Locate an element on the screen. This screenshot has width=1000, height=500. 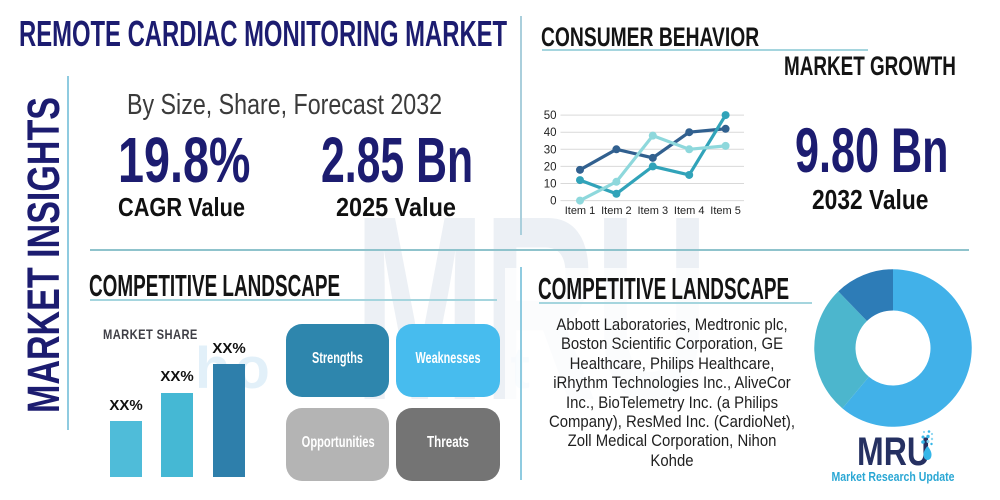
svg-text: 50 is located at coordinates (550, 116).